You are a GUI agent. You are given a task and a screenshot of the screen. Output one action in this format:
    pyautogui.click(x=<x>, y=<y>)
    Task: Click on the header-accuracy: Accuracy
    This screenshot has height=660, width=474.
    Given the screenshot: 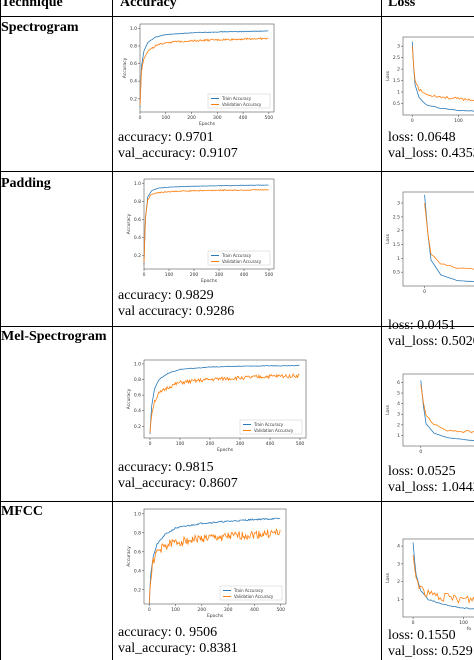 What is the action you would take?
    pyautogui.click(x=148, y=5)
    